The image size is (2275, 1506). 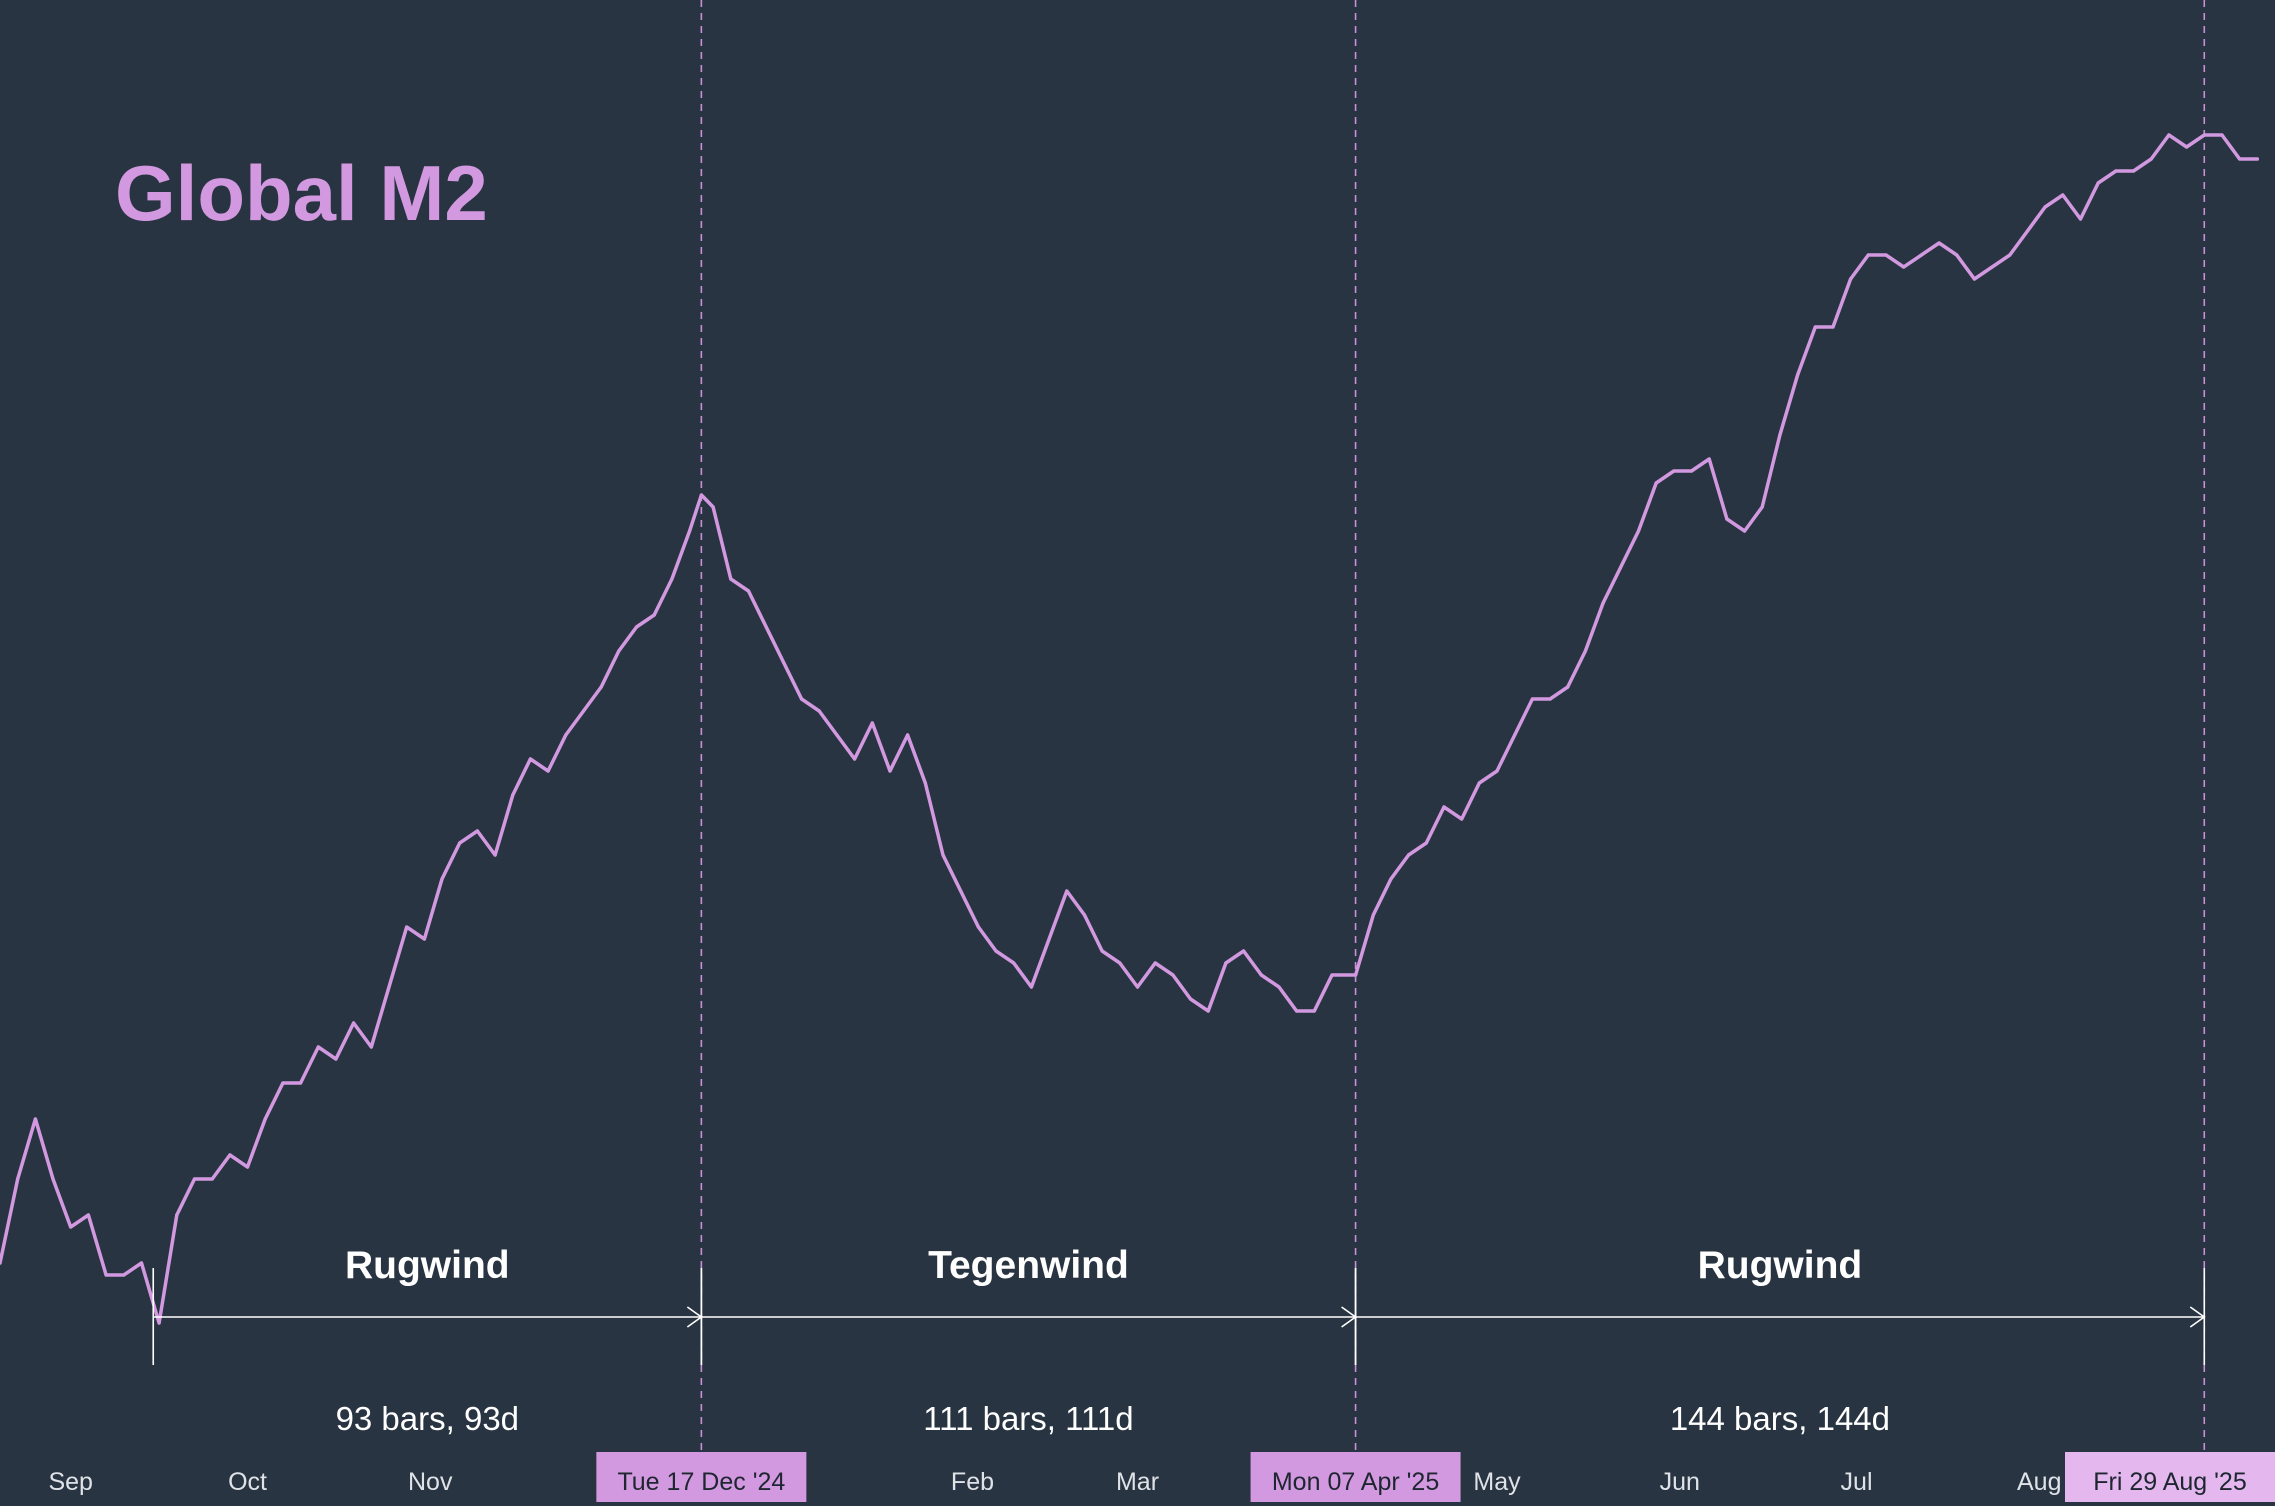 I want to click on x-tick-label: Oct, so click(x=247, y=1482).